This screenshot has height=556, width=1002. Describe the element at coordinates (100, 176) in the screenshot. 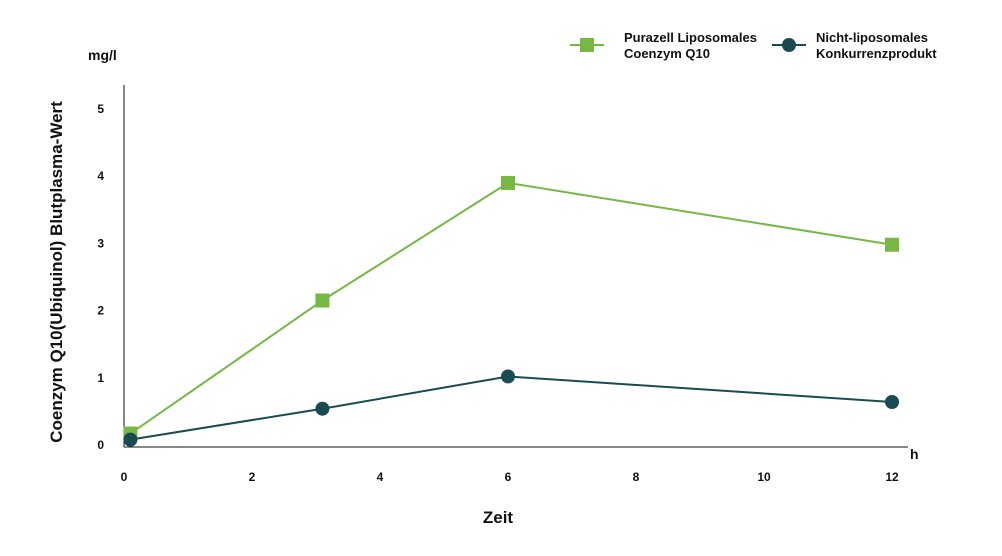

I see `y-tick-label: 4` at that location.